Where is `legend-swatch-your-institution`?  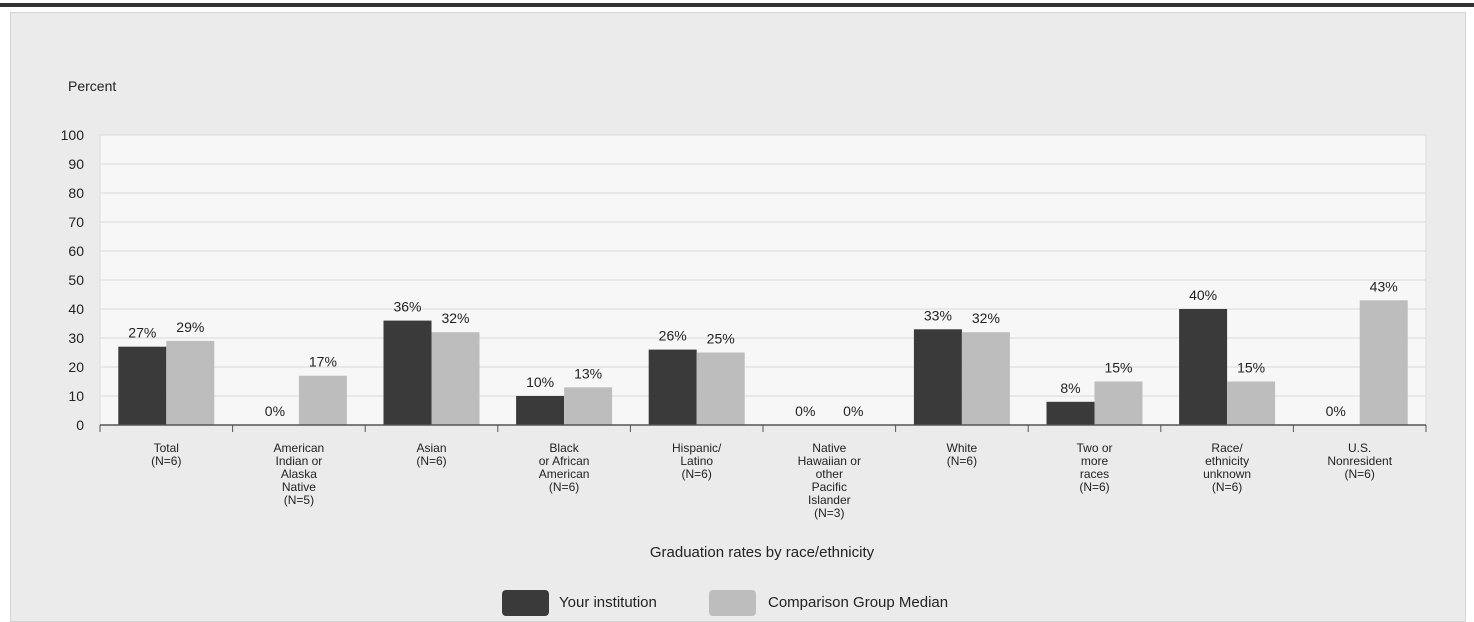
legend-swatch-your-institution is located at coordinates (525, 603).